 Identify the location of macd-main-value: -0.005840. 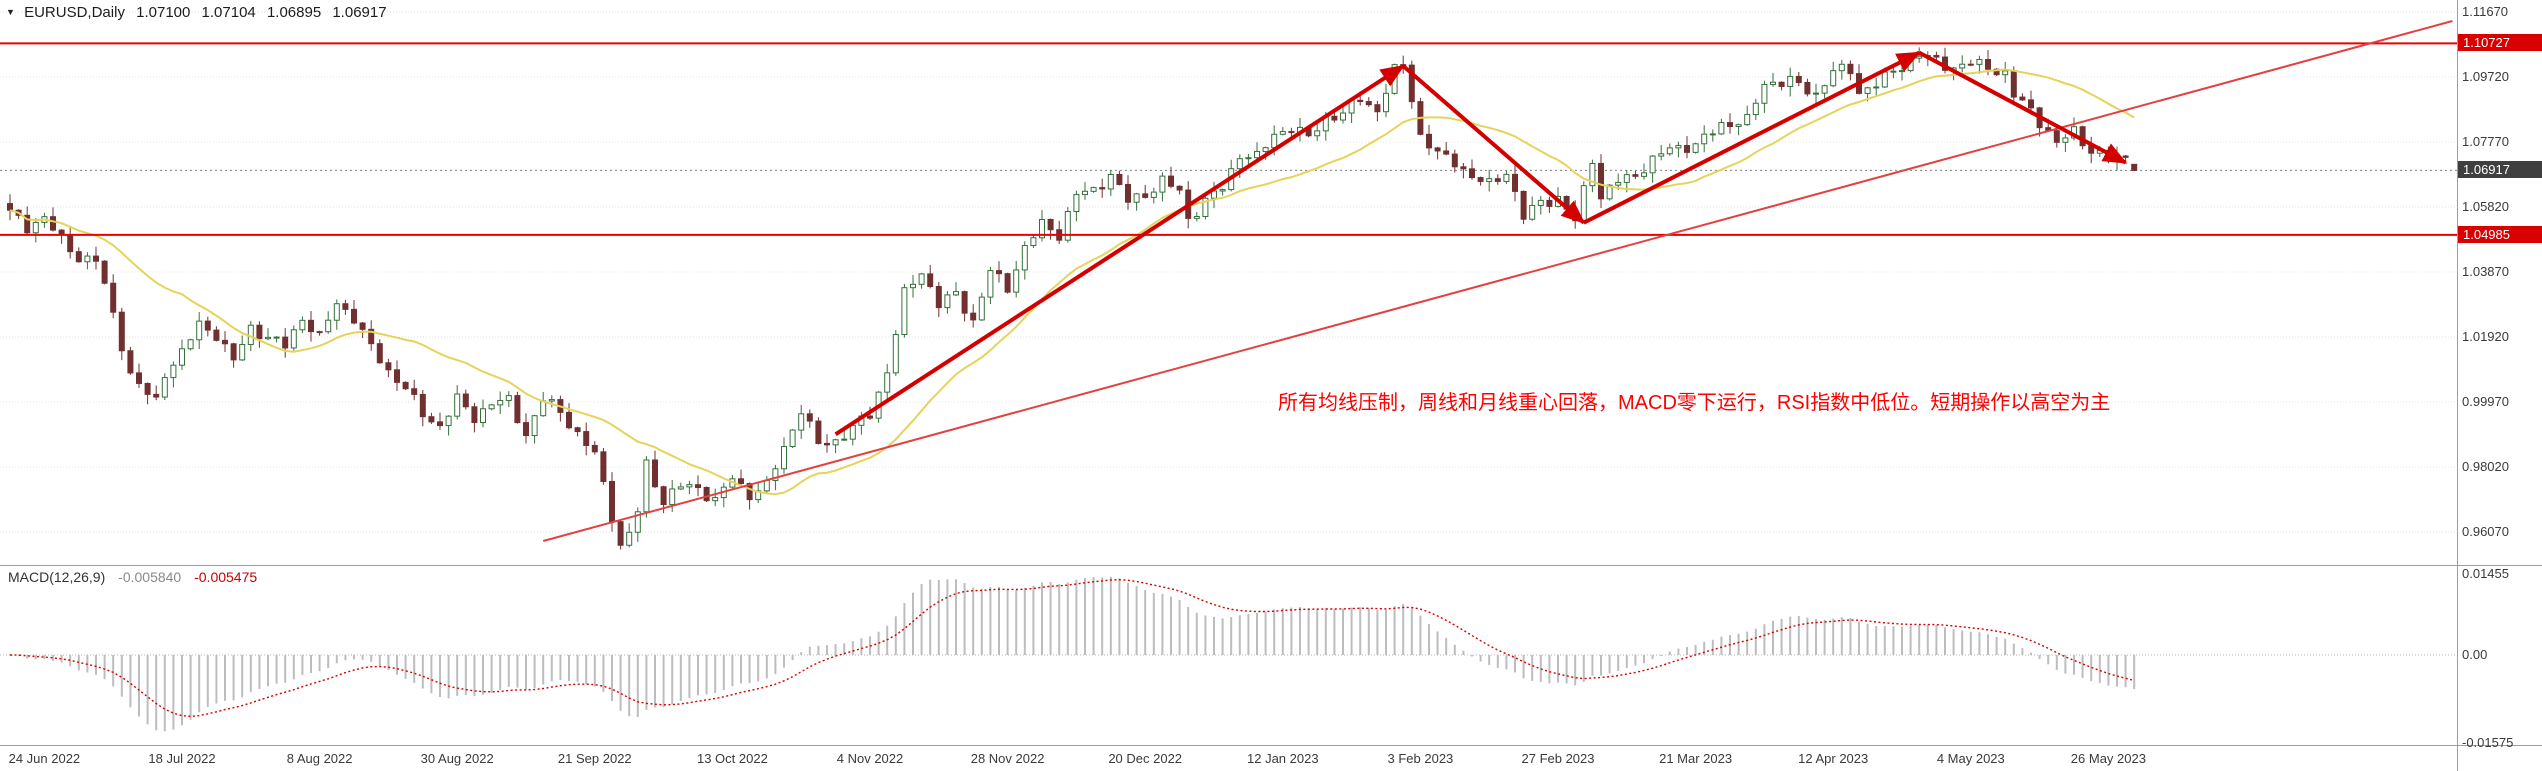
(150, 577).